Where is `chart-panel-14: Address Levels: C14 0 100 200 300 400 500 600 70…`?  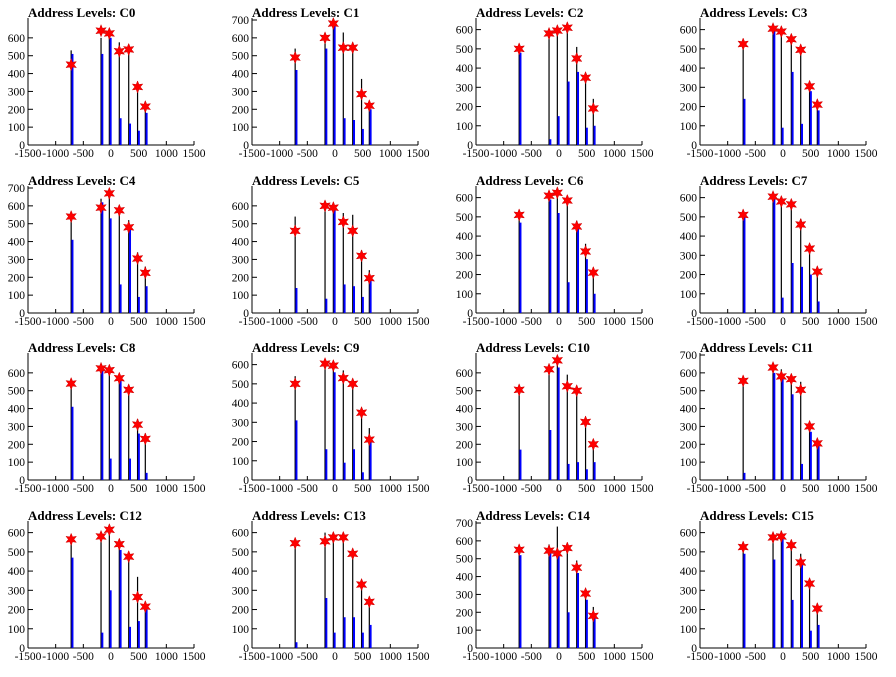
chart-panel-14: Address Levels: C14 0 100 200 300 400 500 600 70… is located at coordinates (555, 585).